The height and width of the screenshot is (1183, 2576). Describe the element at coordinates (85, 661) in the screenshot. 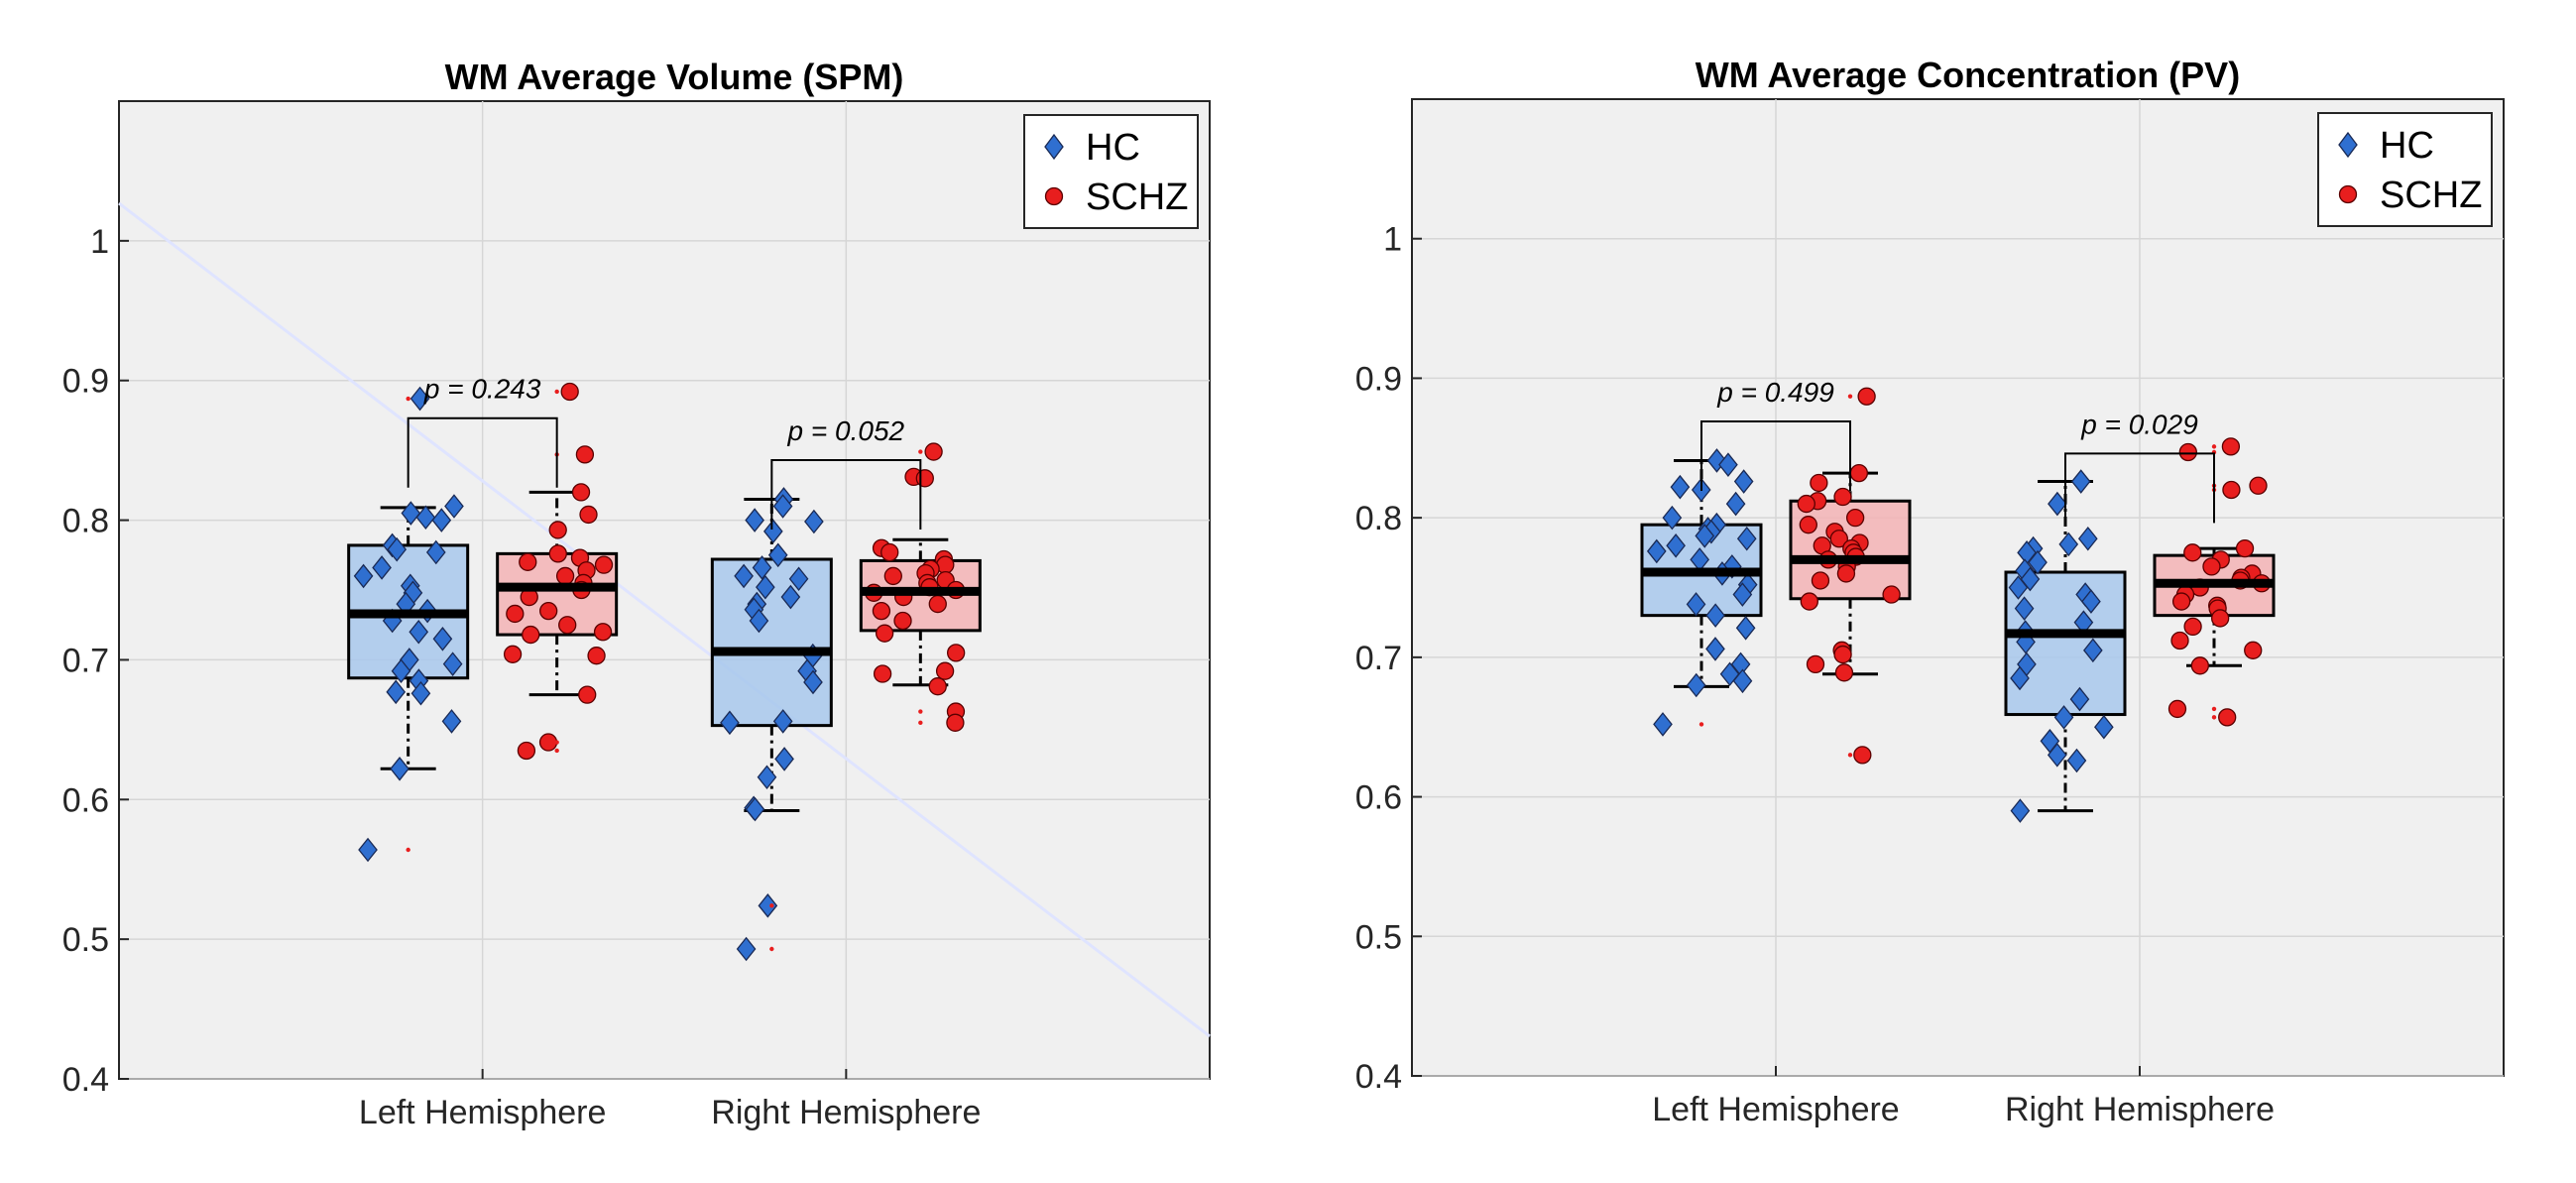

I see `y-tick-label: 0.7` at that location.